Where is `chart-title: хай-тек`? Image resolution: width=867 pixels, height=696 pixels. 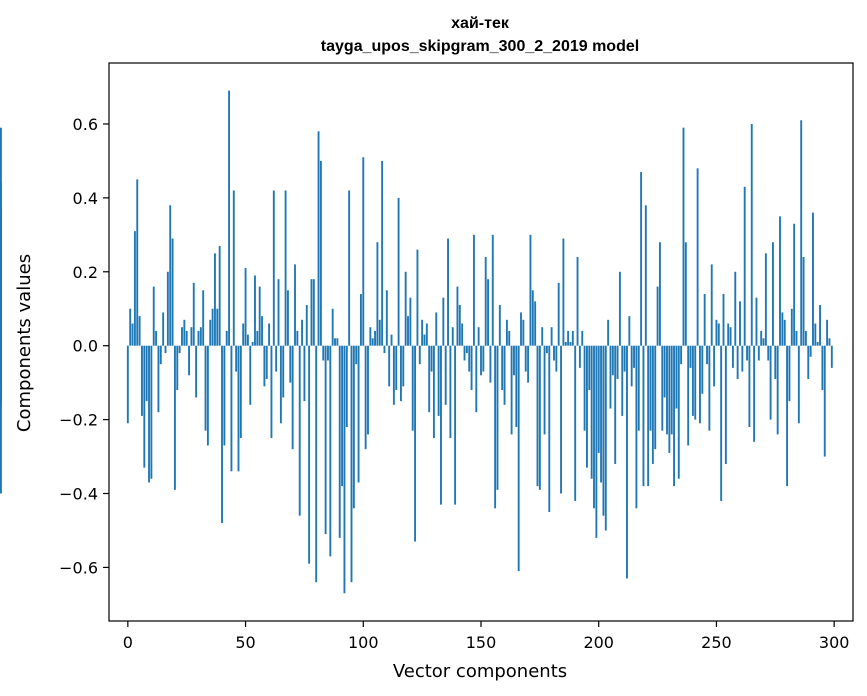
chart-title: хай-тек is located at coordinates (480, 23).